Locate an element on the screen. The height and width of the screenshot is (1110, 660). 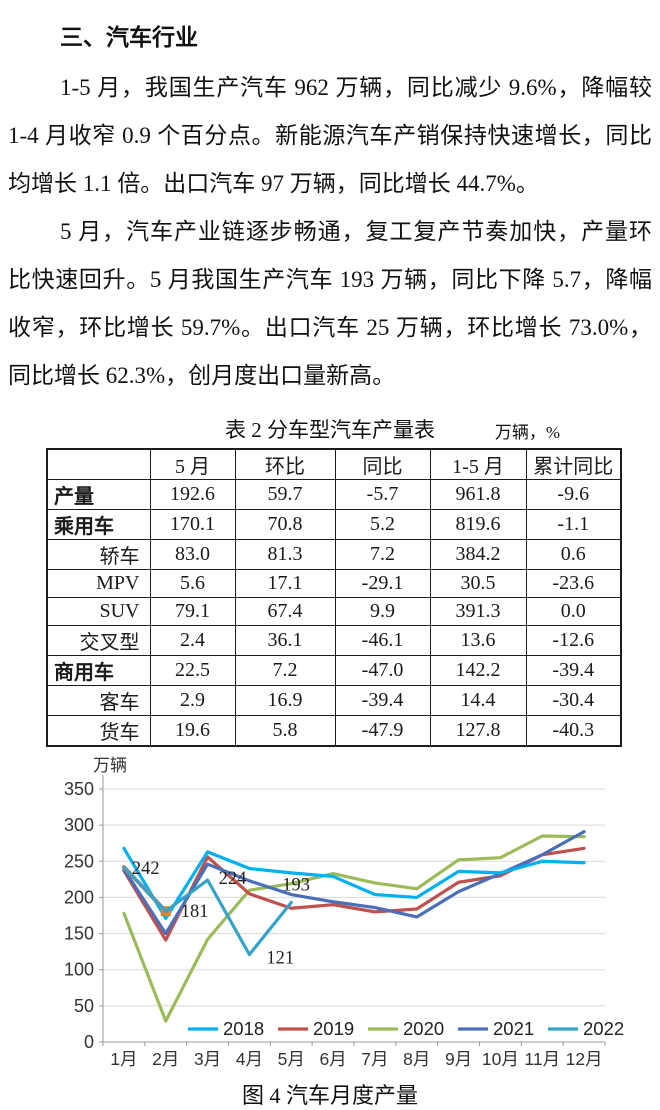
table-row: 客车 2.9 16.9 -39.4 14.4 -30.4 is located at coordinates (334, 700).